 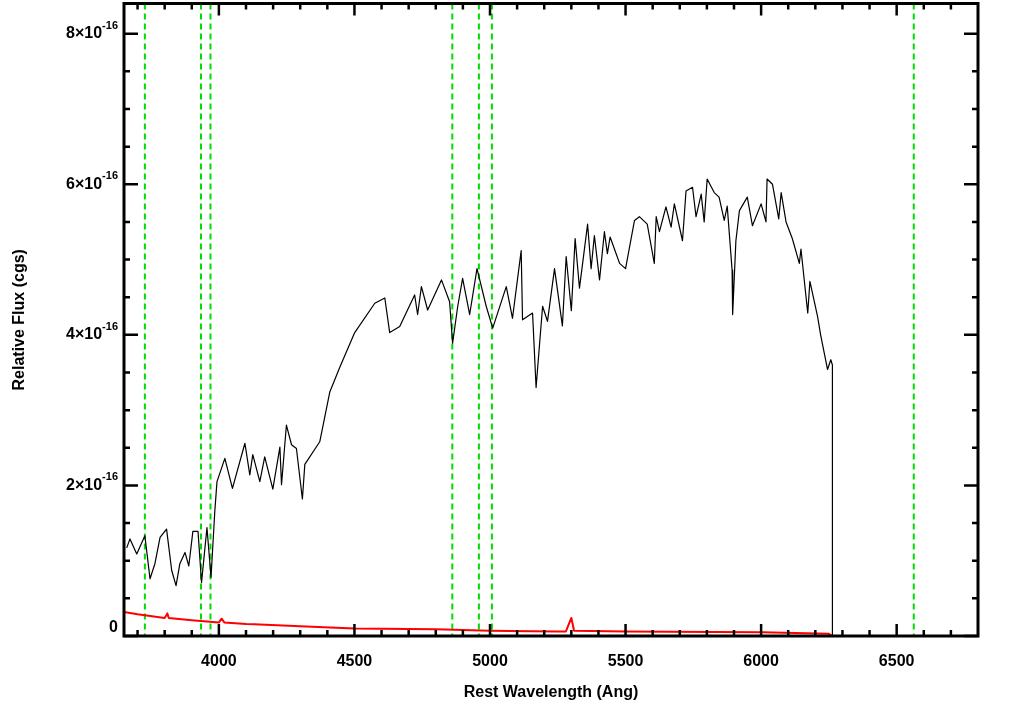 What do you see at coordinates (114, 627) in the screenshot?
I see `y-tick-label: 0` at bounding box center [114, 627].